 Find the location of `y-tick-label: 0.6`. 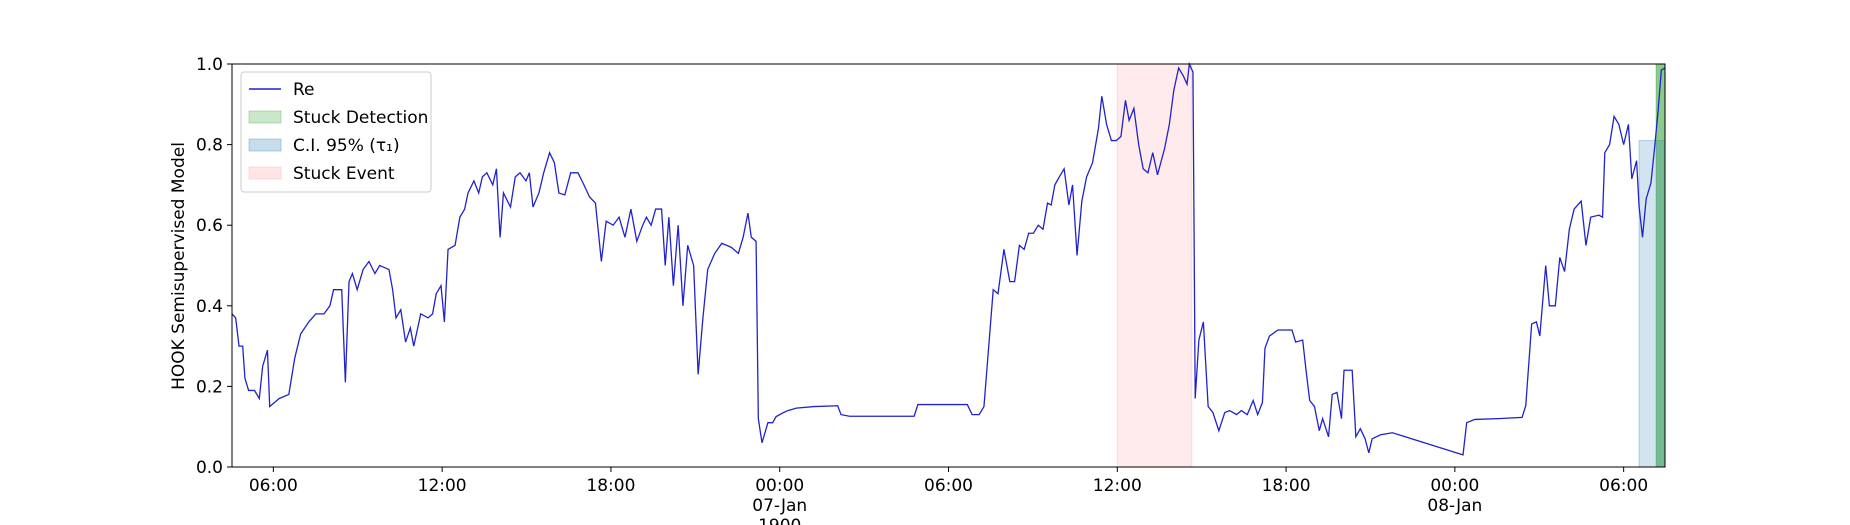

y-tick-label: 0.6 is located at coordinates (209, 226).